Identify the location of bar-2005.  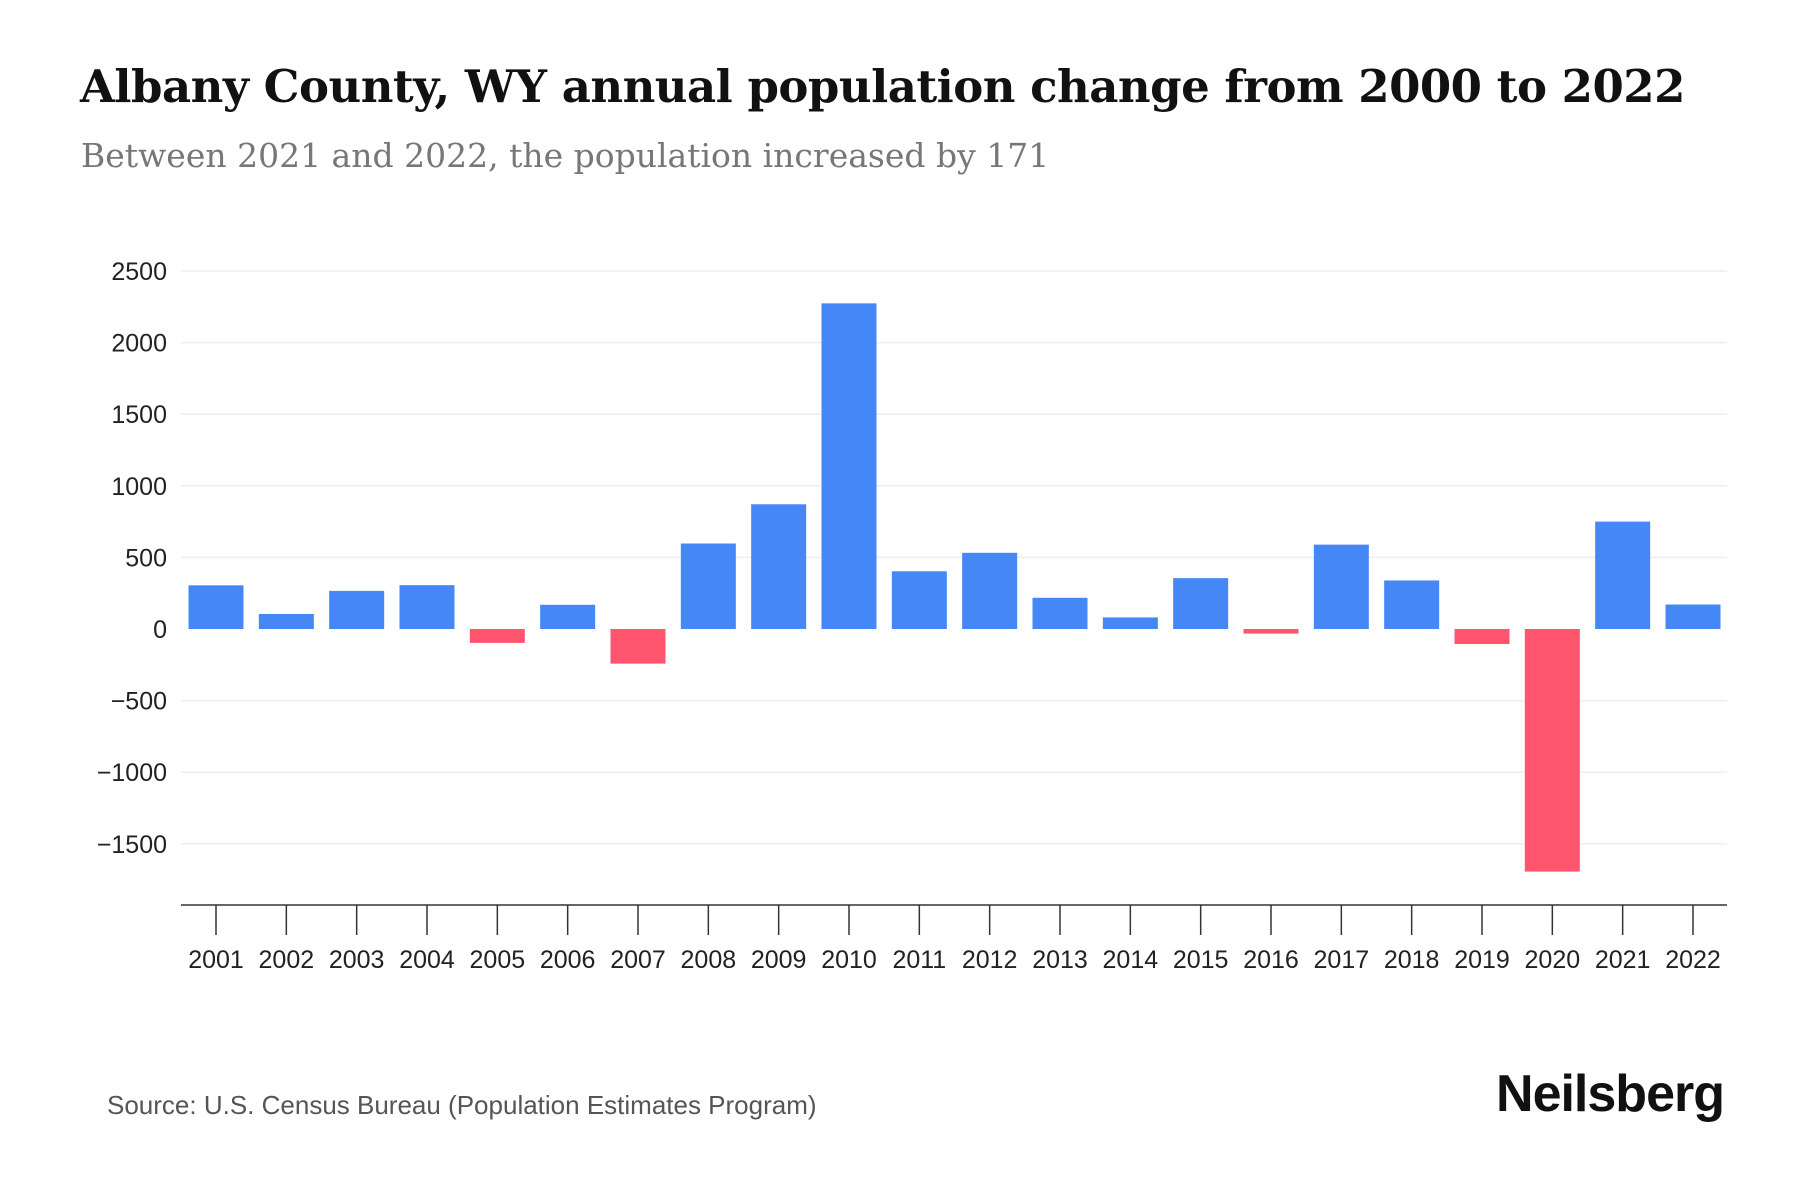
(497, 636).